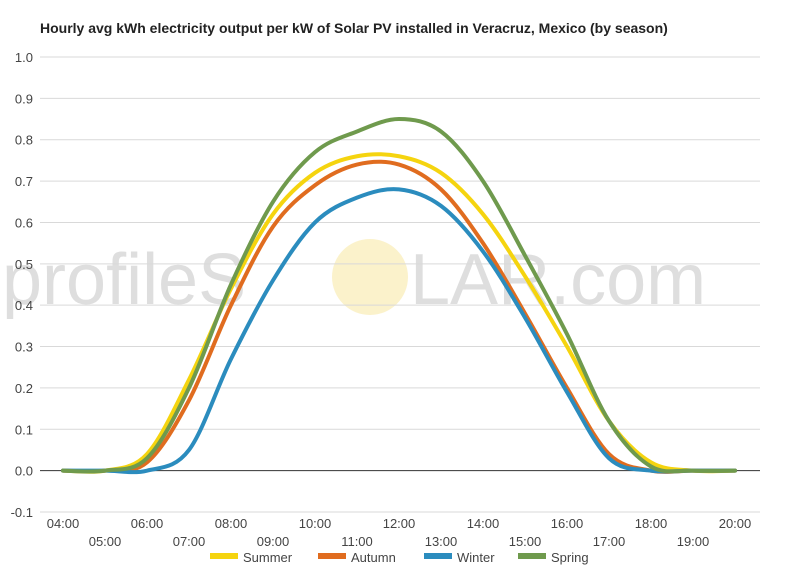 This screenshot has width=800, height=575. What do you see at coordinates (24, 181) in the screenshot?
I see `y-tick-label: 0.7` at bounding box center [24, 181].